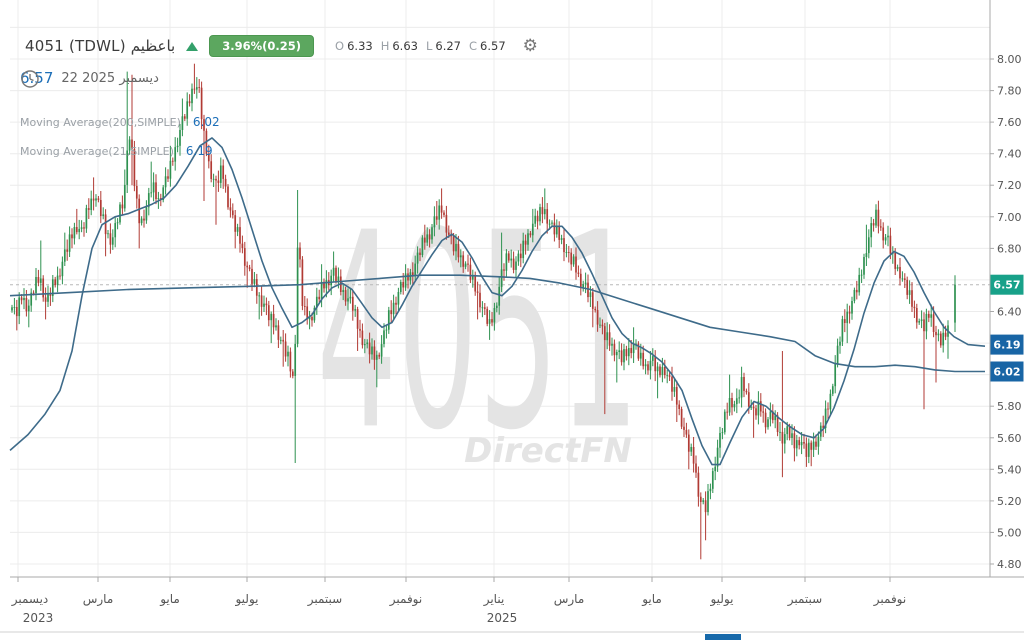 The image size is (1024, 640). Describe the element at coordinates (110, 78) in the screenshot. I see `quote-date: 22 2025 ديسمبر` at that location.